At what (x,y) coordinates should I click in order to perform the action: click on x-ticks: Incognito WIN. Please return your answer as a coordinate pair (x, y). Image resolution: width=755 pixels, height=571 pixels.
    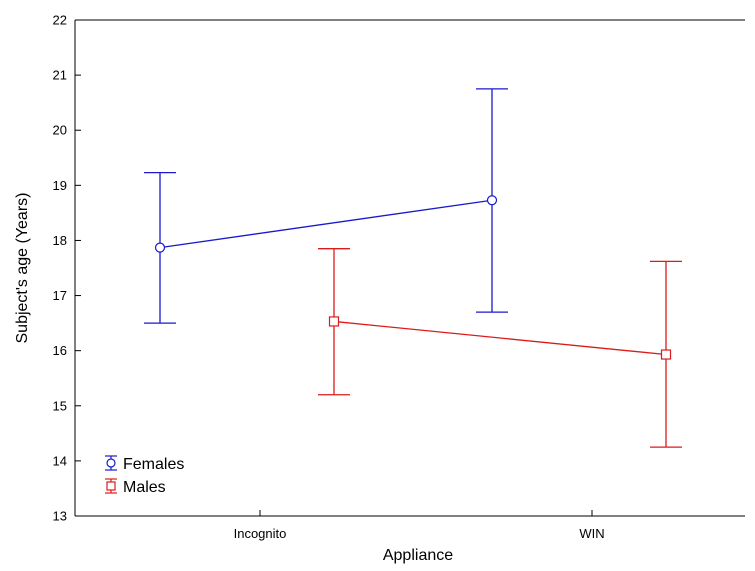
    Looking at the image, I should click on (419, 525).